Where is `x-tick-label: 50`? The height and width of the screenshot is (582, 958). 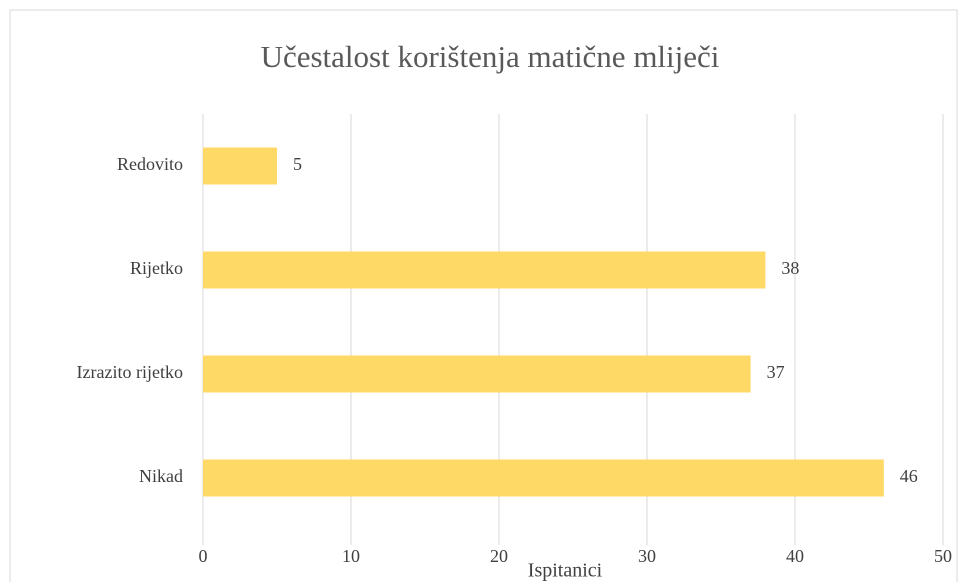 x-tick-label: 50 is located at coordinates (943, 556).